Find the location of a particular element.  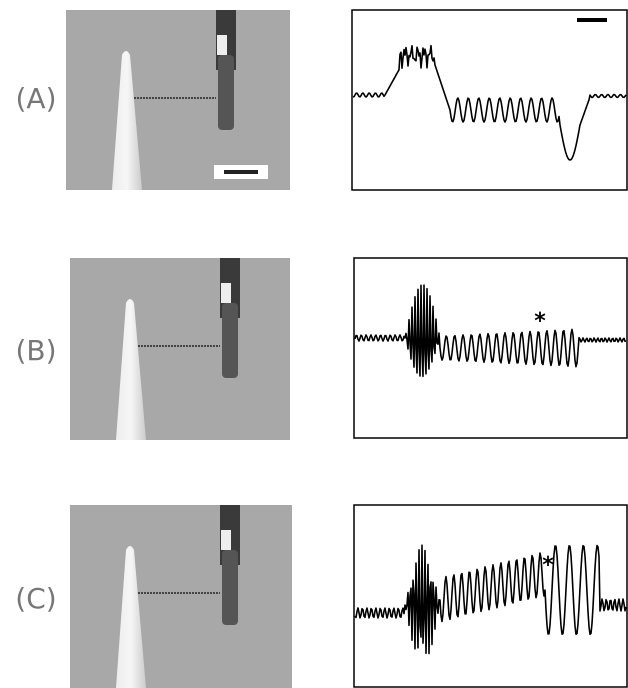

scale-bar-inner is located at coordinates (241, 172).